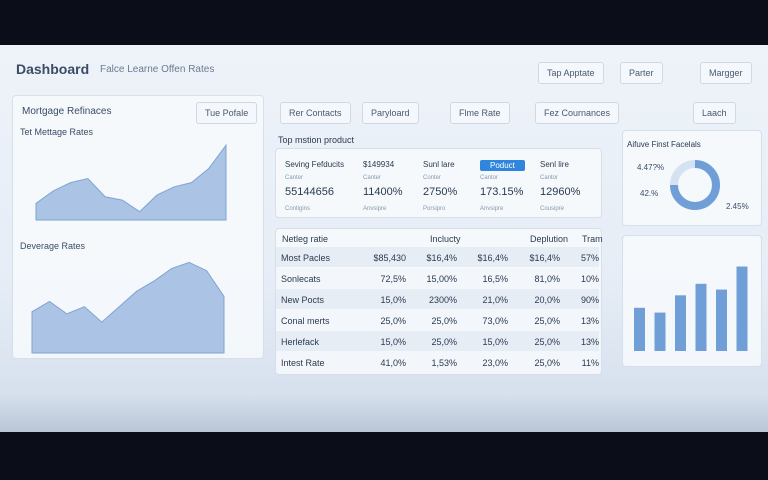  What do you see at coordinates (495, 300) in the screenshot?
I see `table-cell: 21,0%` at bounding box center [495, 300].